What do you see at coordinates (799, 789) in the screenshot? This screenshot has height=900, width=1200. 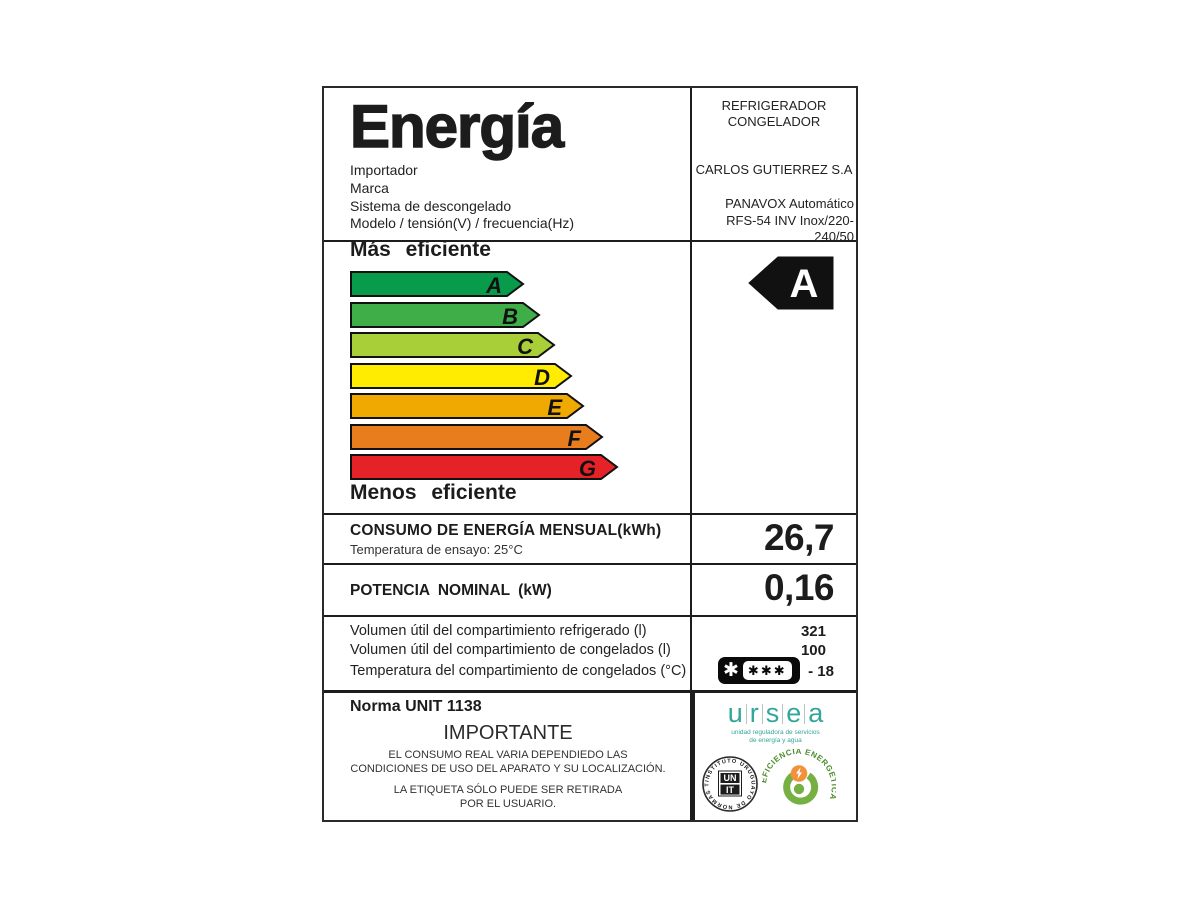 I see `efficiency-dot` at bounding box center [799, 789].